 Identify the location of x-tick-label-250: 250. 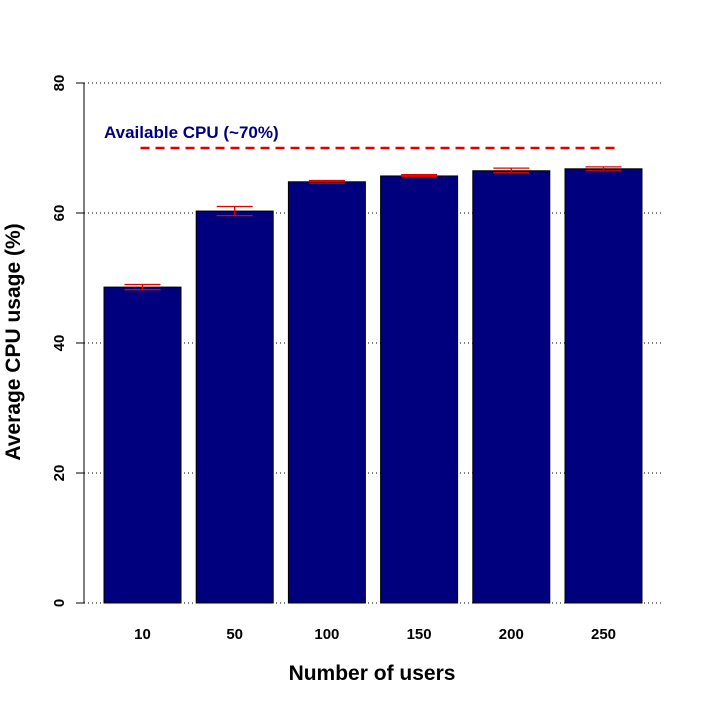
(603, 634).